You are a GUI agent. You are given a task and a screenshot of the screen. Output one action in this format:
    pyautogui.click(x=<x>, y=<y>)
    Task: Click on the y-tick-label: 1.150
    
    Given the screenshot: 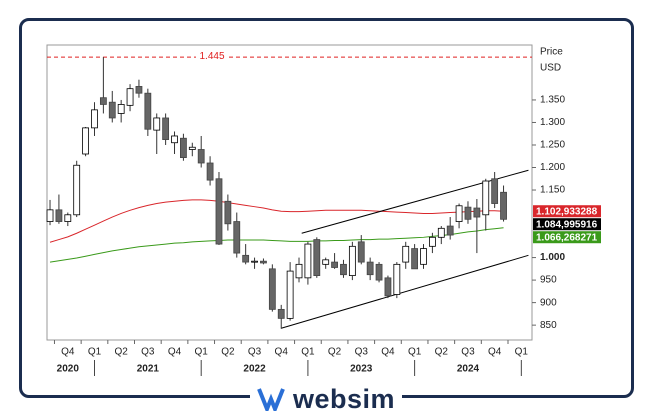 What is the action you would take?
    pyautogui.click(x=552, y=190)
    